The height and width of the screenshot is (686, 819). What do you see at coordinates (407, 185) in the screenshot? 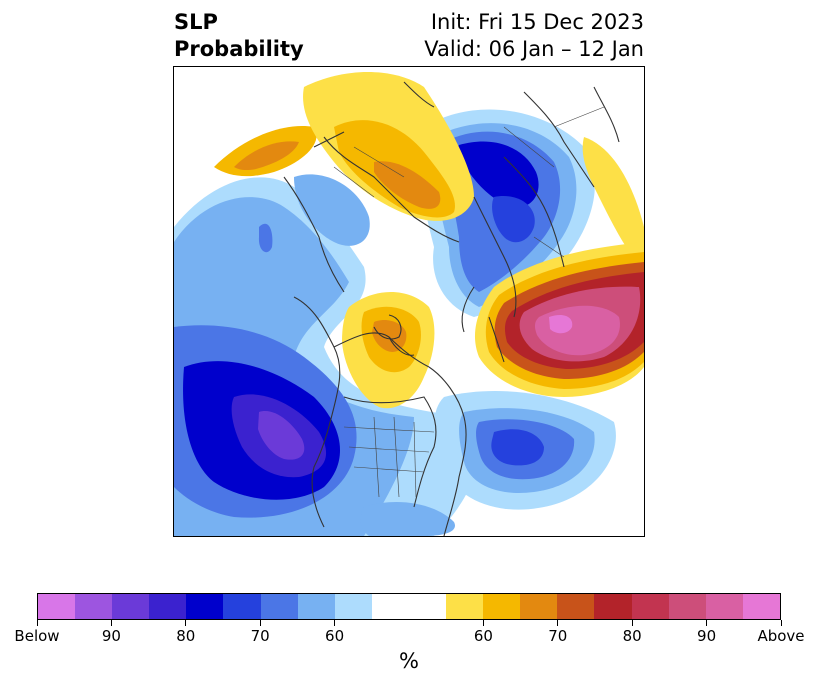
I see `above-80-region-siberia` at bounding box center [407, 185].